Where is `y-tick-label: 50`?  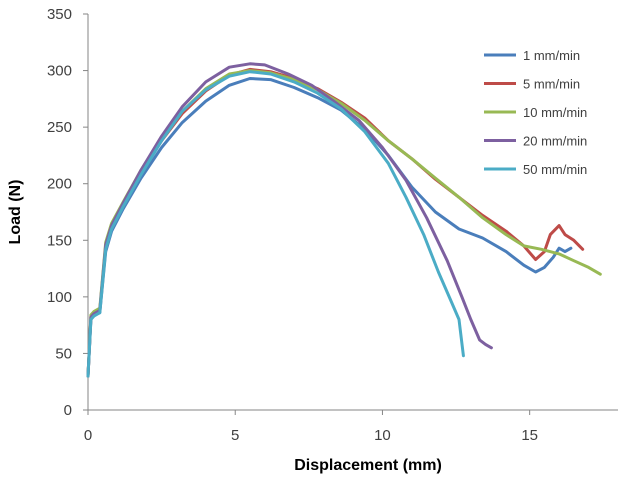
y-tick-label: 50 is located at coordinates (63, 353).